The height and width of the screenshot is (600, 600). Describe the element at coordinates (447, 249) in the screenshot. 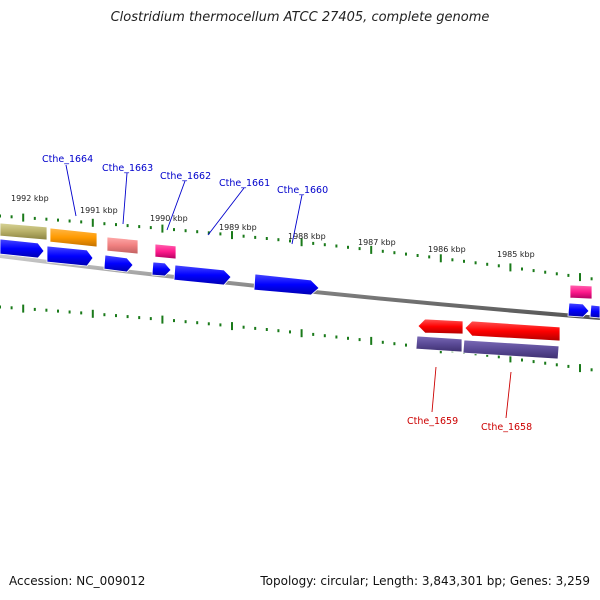

I see `scale-label: 1986 kbp` at that location.